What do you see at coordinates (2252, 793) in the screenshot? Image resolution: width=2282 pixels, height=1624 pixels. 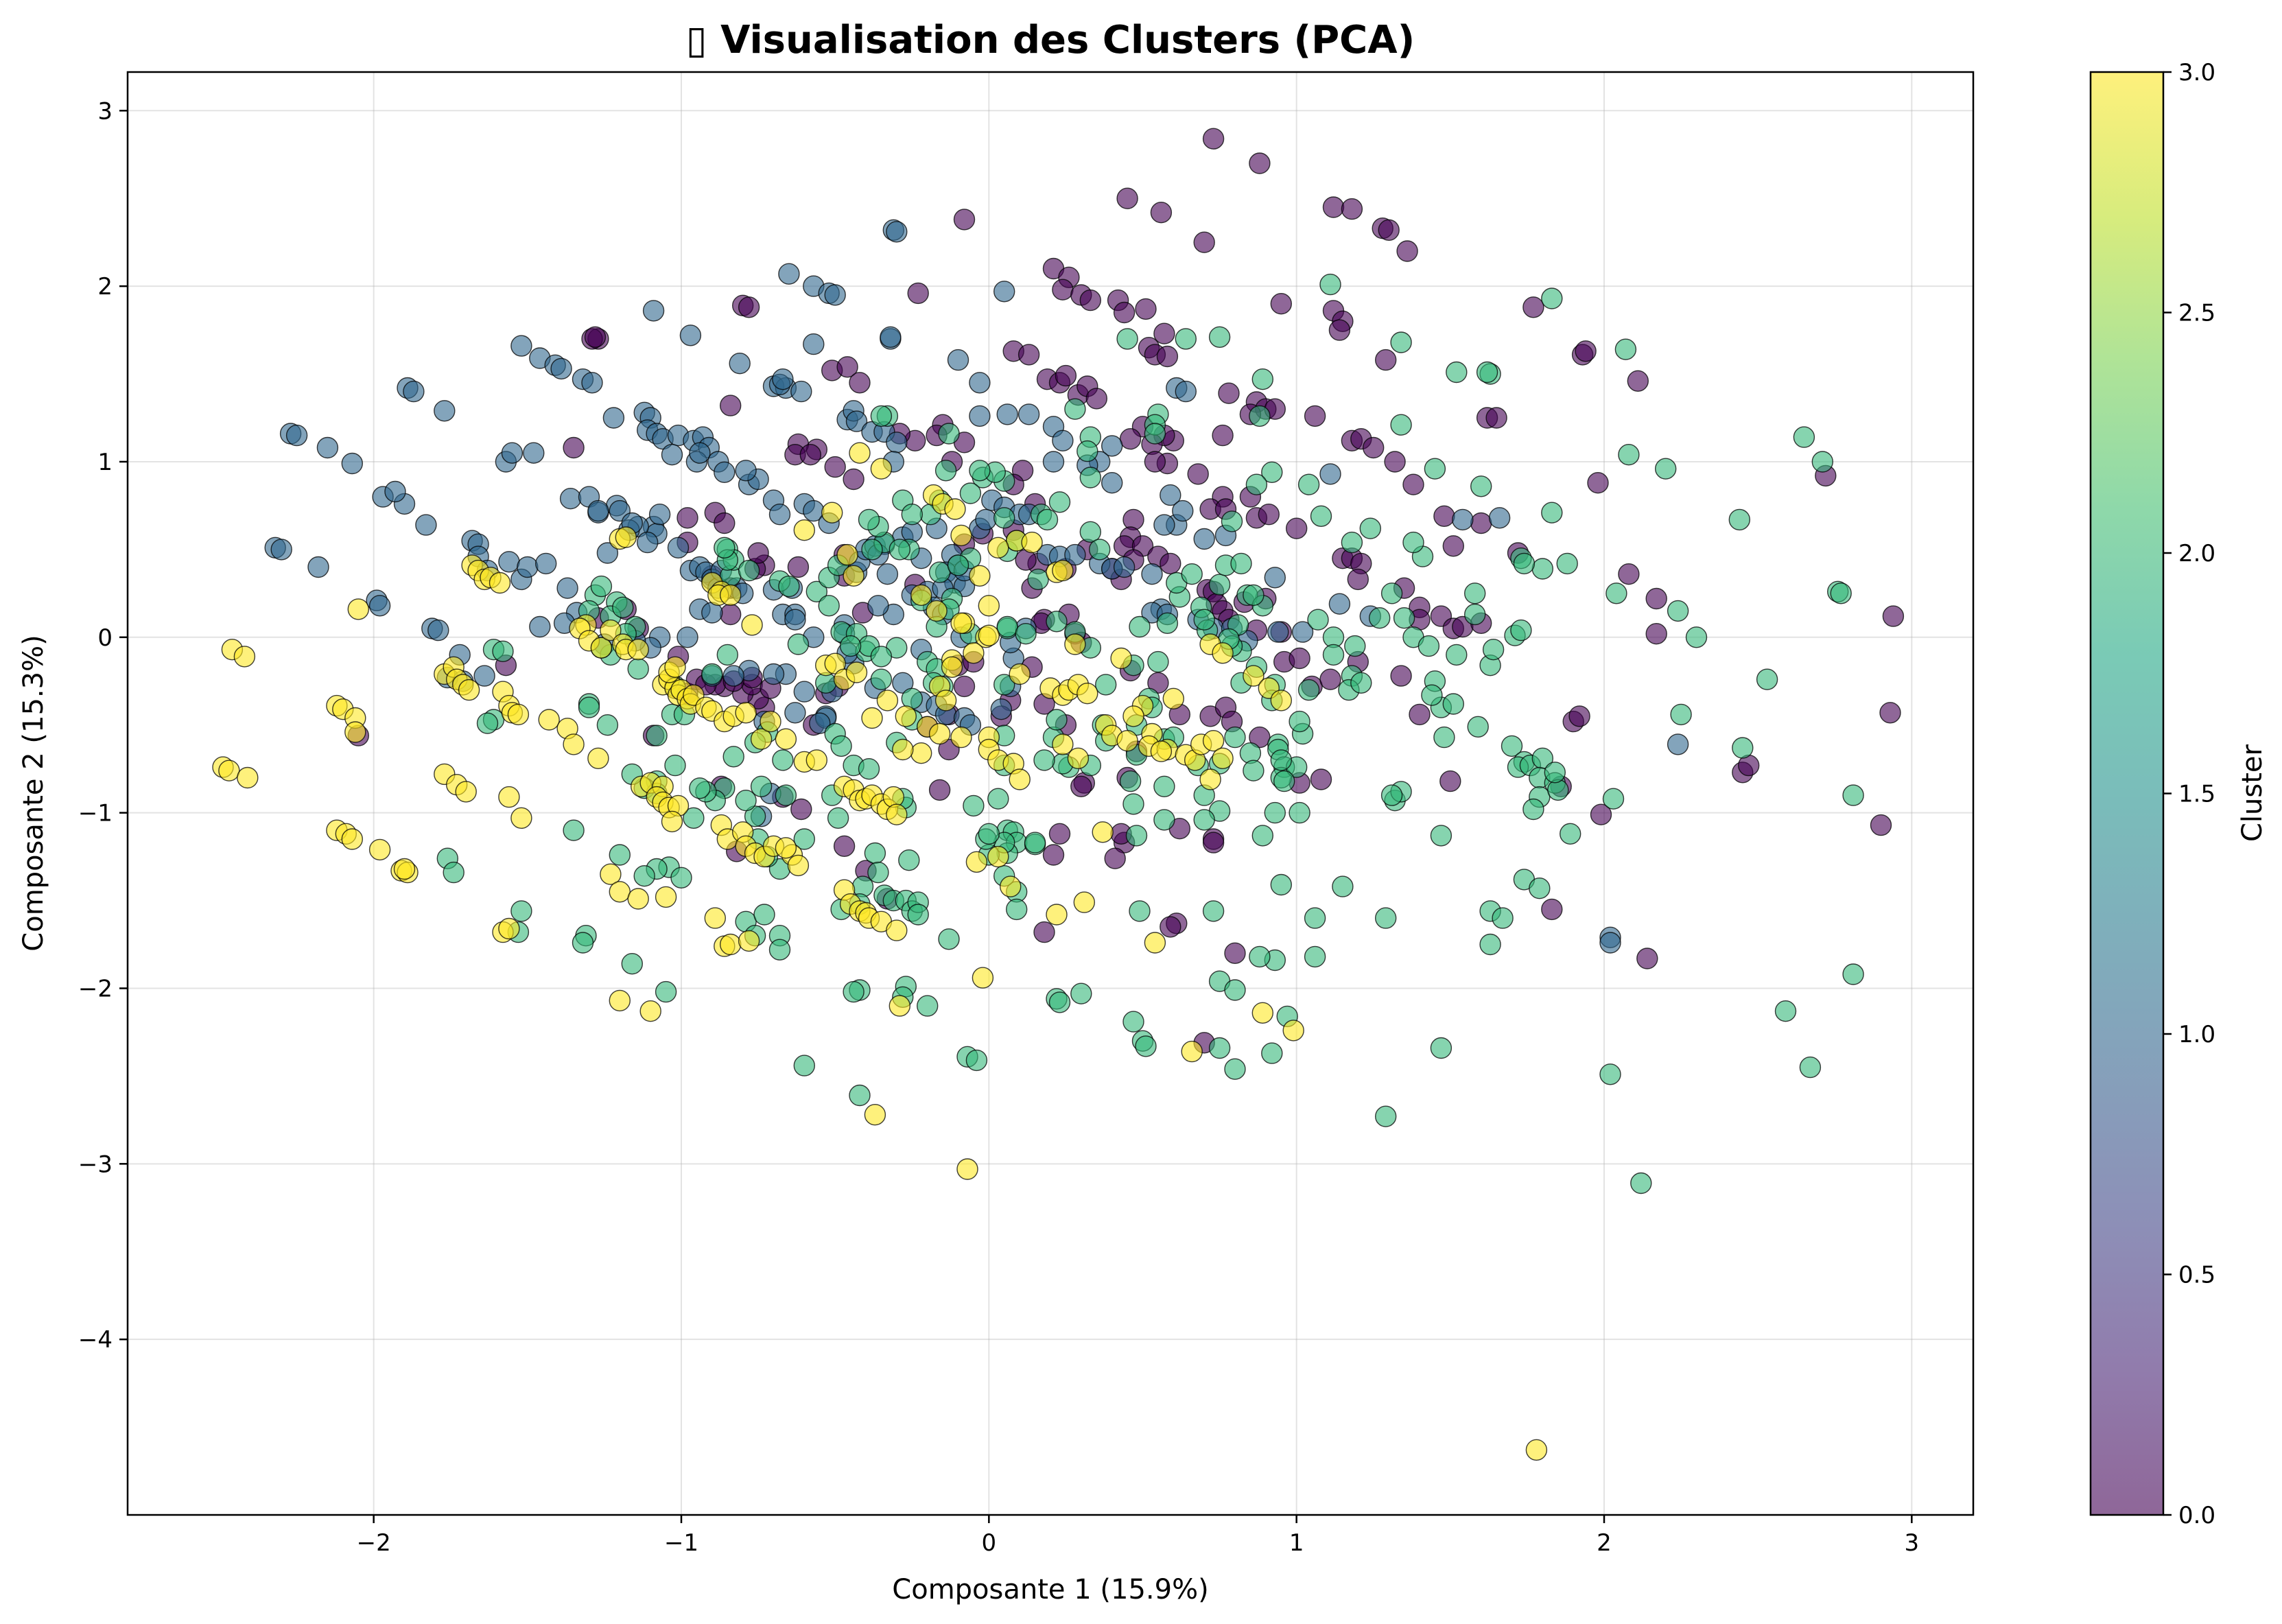 I see `colorbar-label: Cluster` at bounding box center [2252, 793].